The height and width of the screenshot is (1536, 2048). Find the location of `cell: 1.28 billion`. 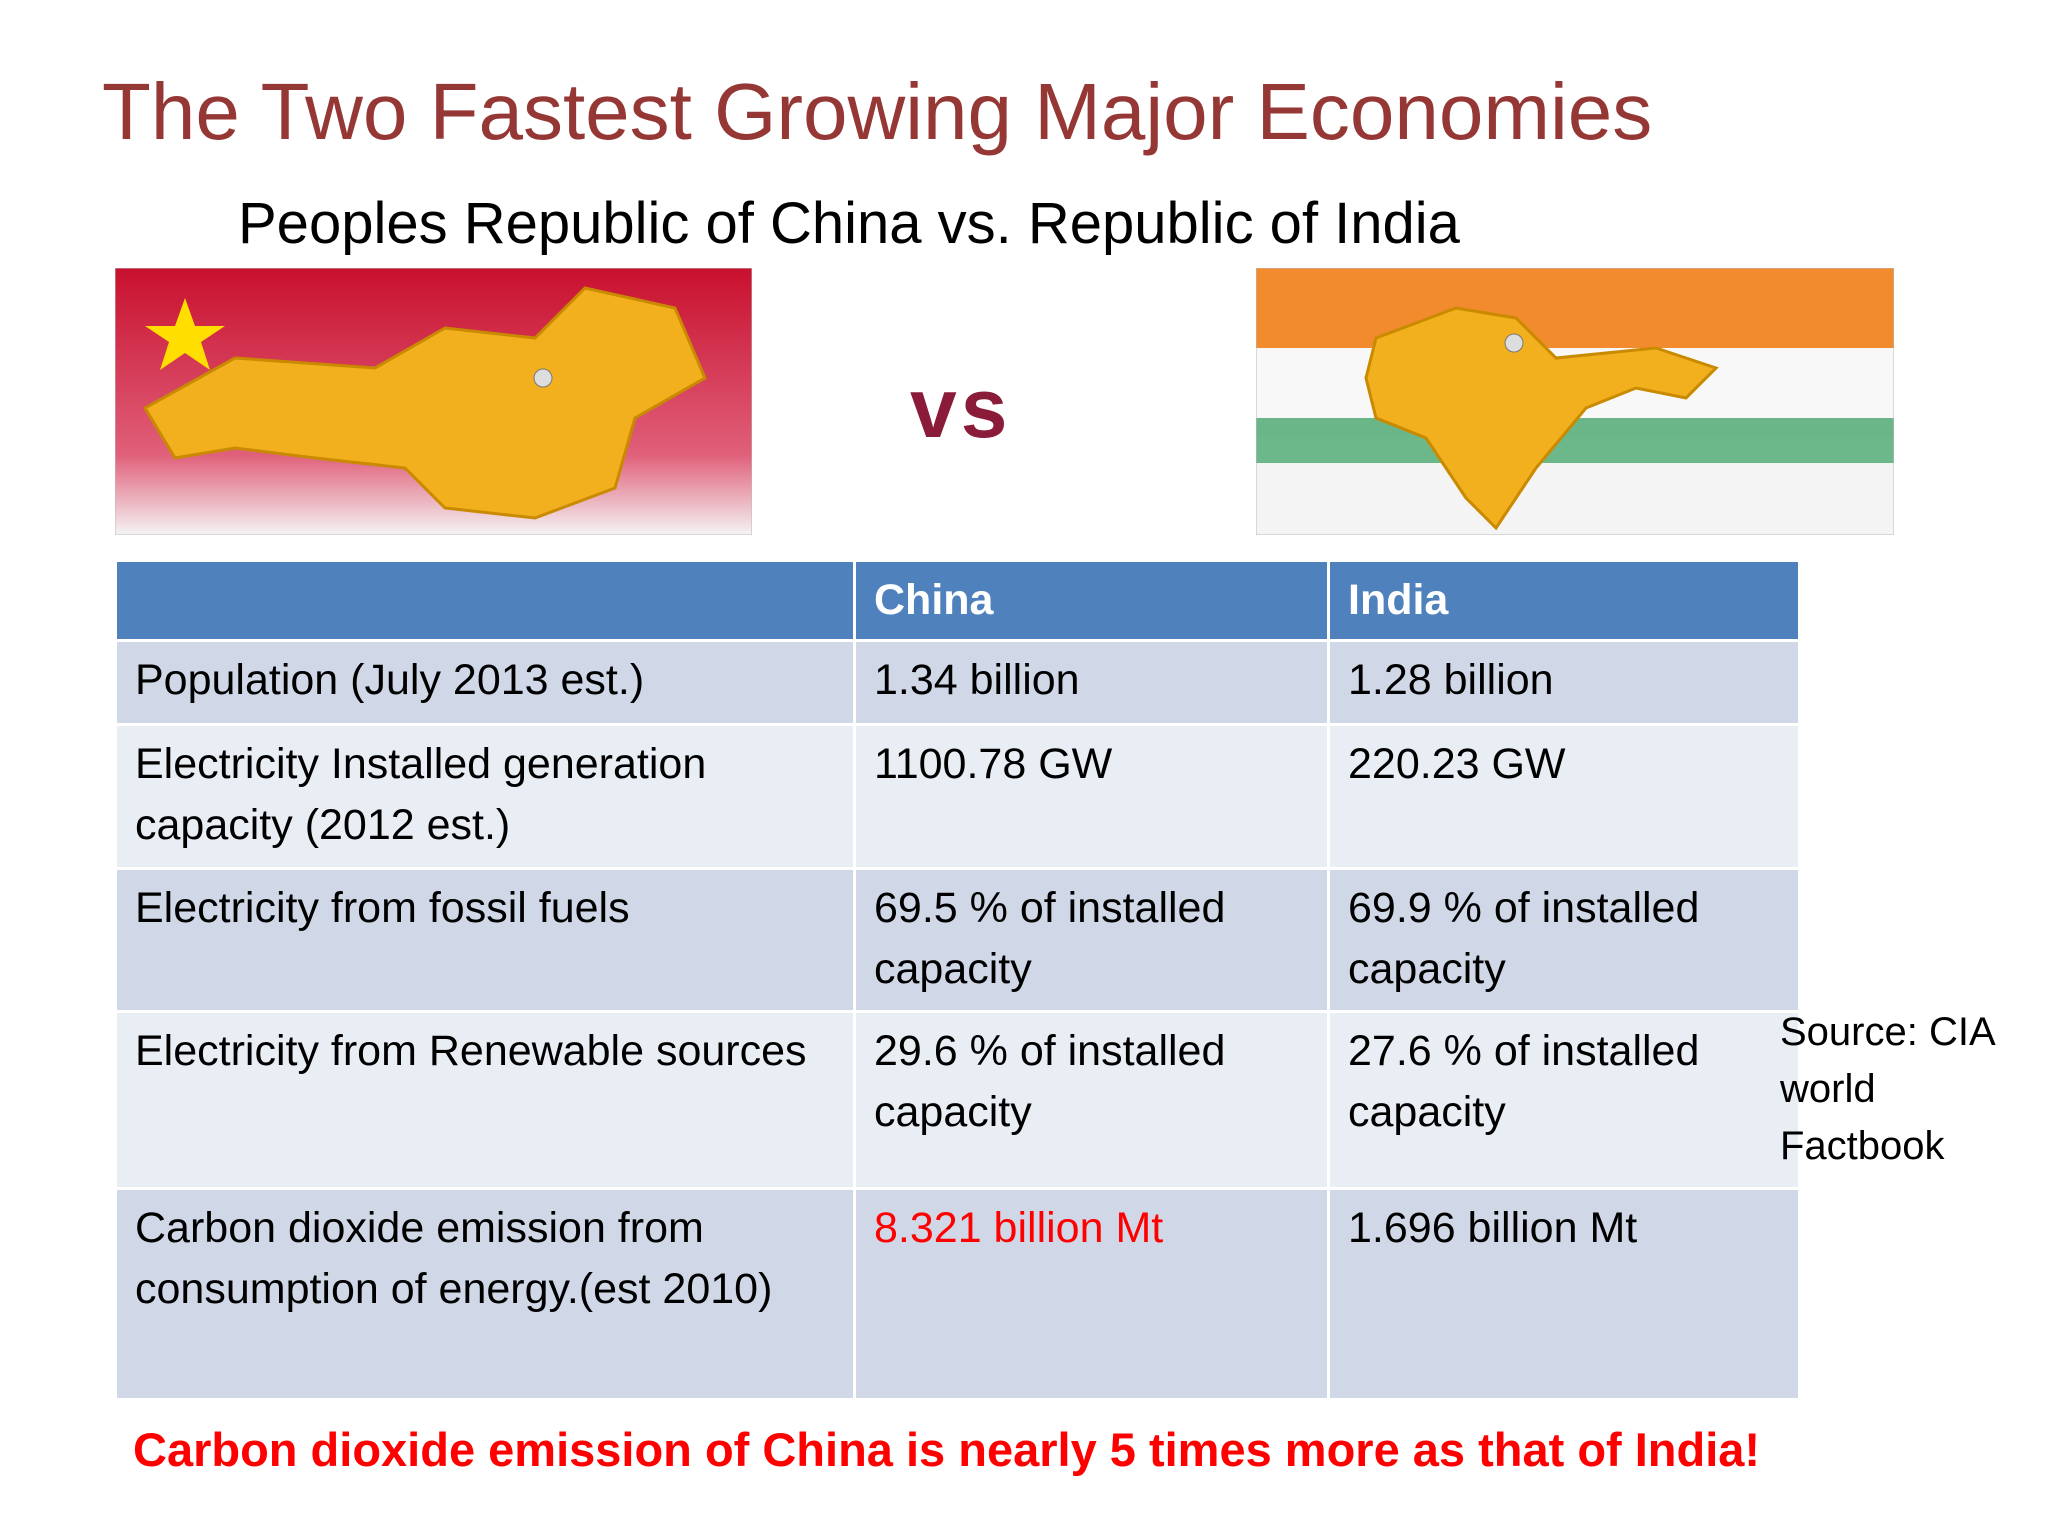

cell: 1.28 billion is located at coordinates (1564, 682).